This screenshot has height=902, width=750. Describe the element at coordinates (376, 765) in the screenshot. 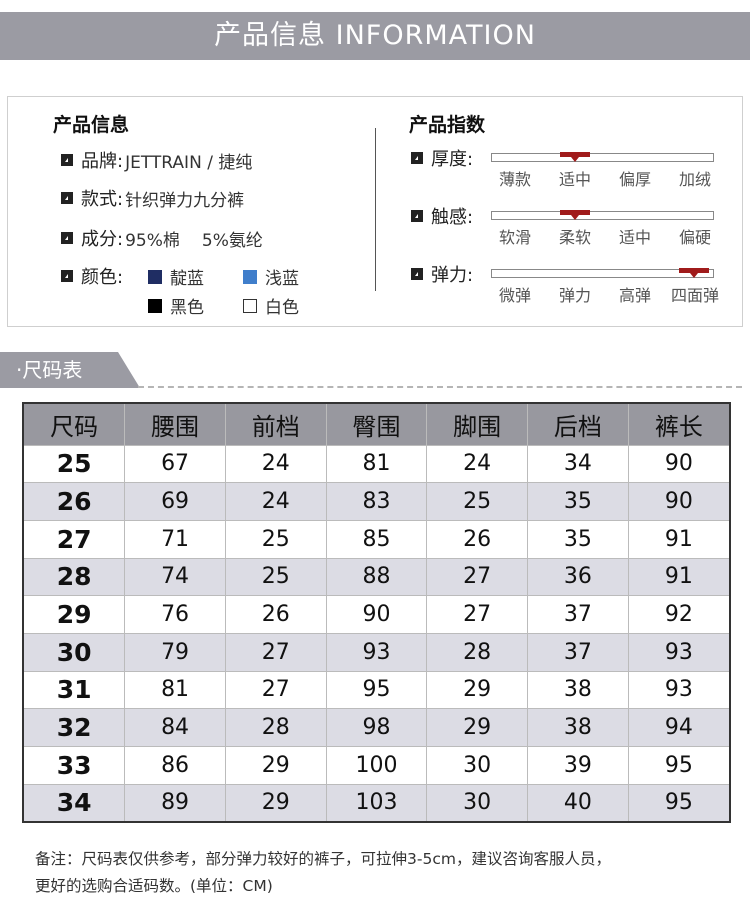

I see `table-row: 33 86 29 100 30 39 95` at that location.